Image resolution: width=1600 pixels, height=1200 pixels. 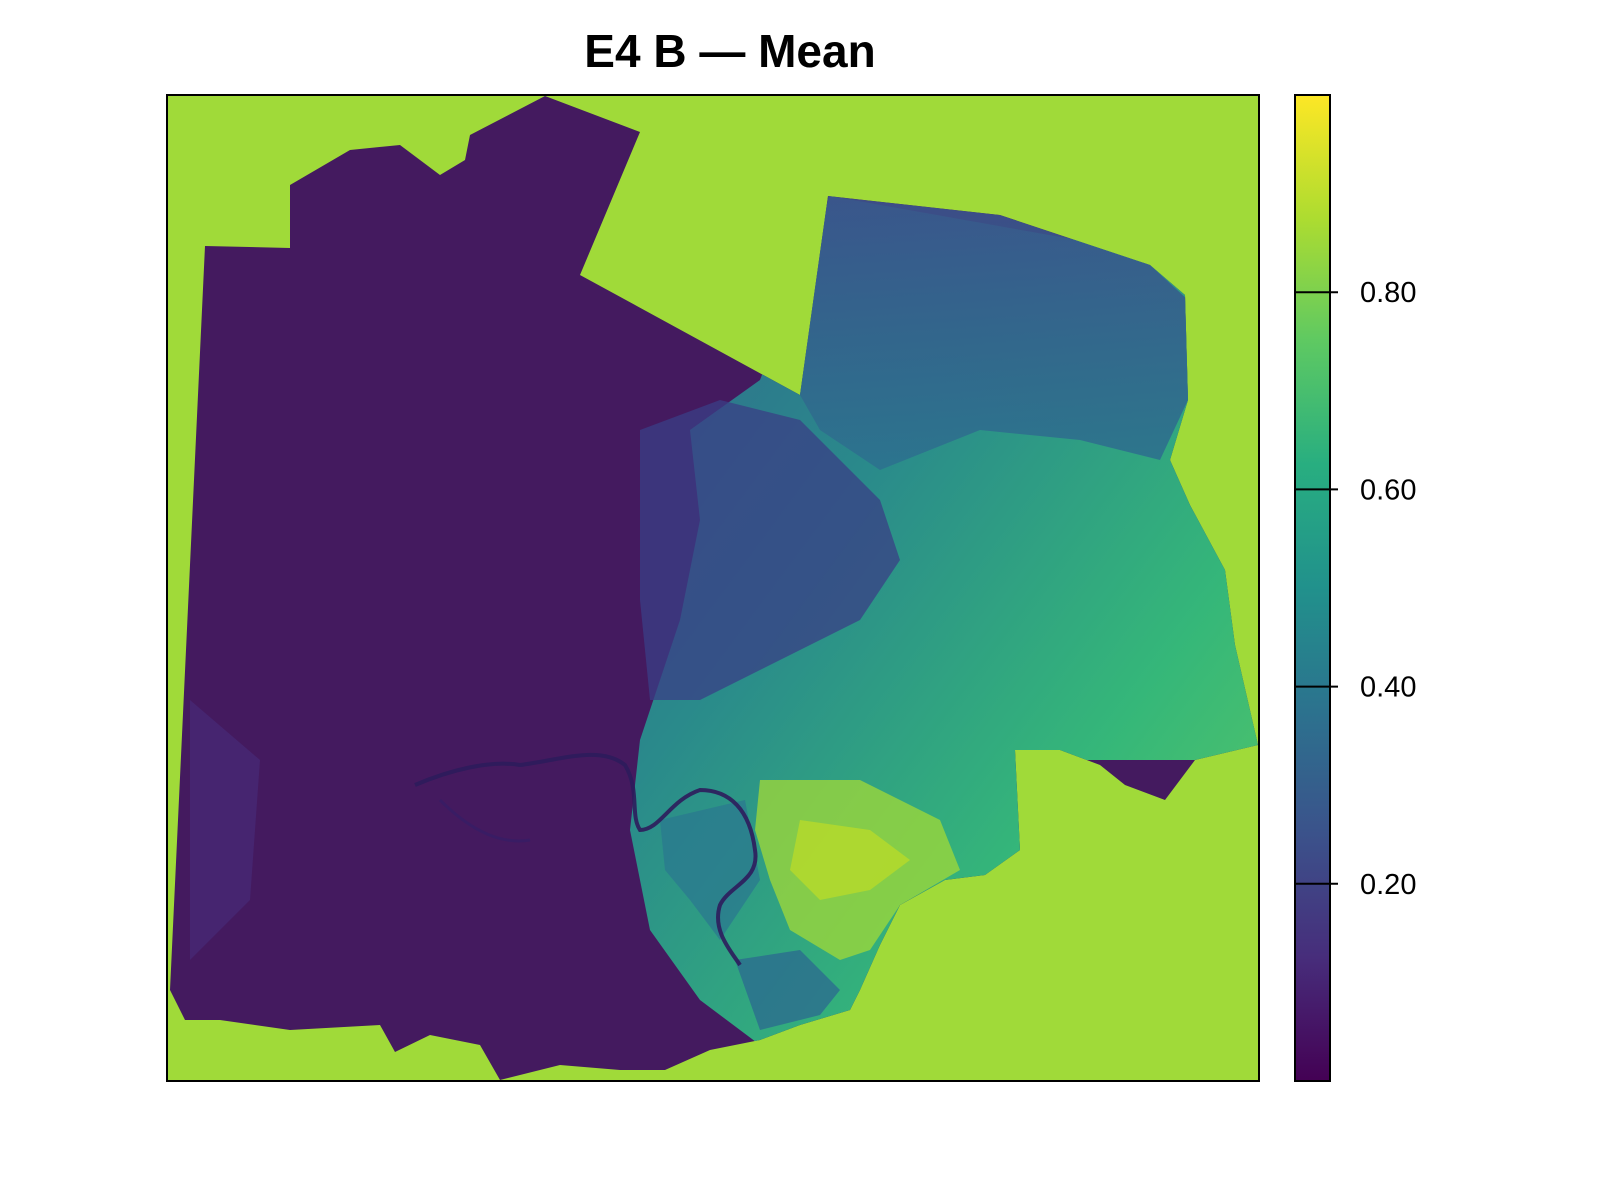 I want to click on legend-tick-label: 0.40, so click(x=1388, y=688).